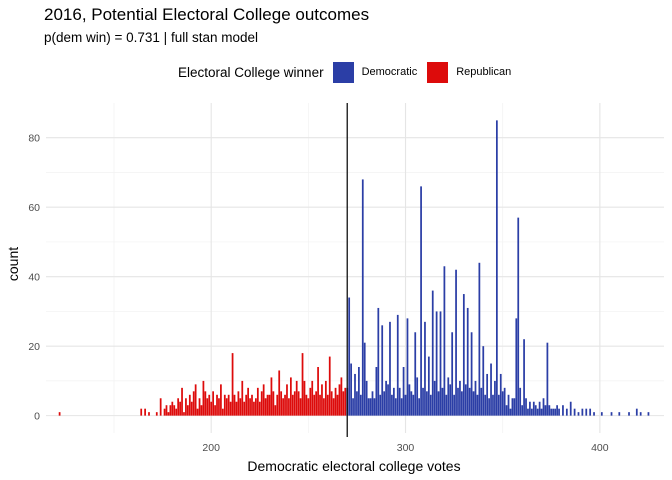 Image resolution: width=672 pixels, height=480 pixels. I want to click on y-tick-label: 60, so click(34, 208).